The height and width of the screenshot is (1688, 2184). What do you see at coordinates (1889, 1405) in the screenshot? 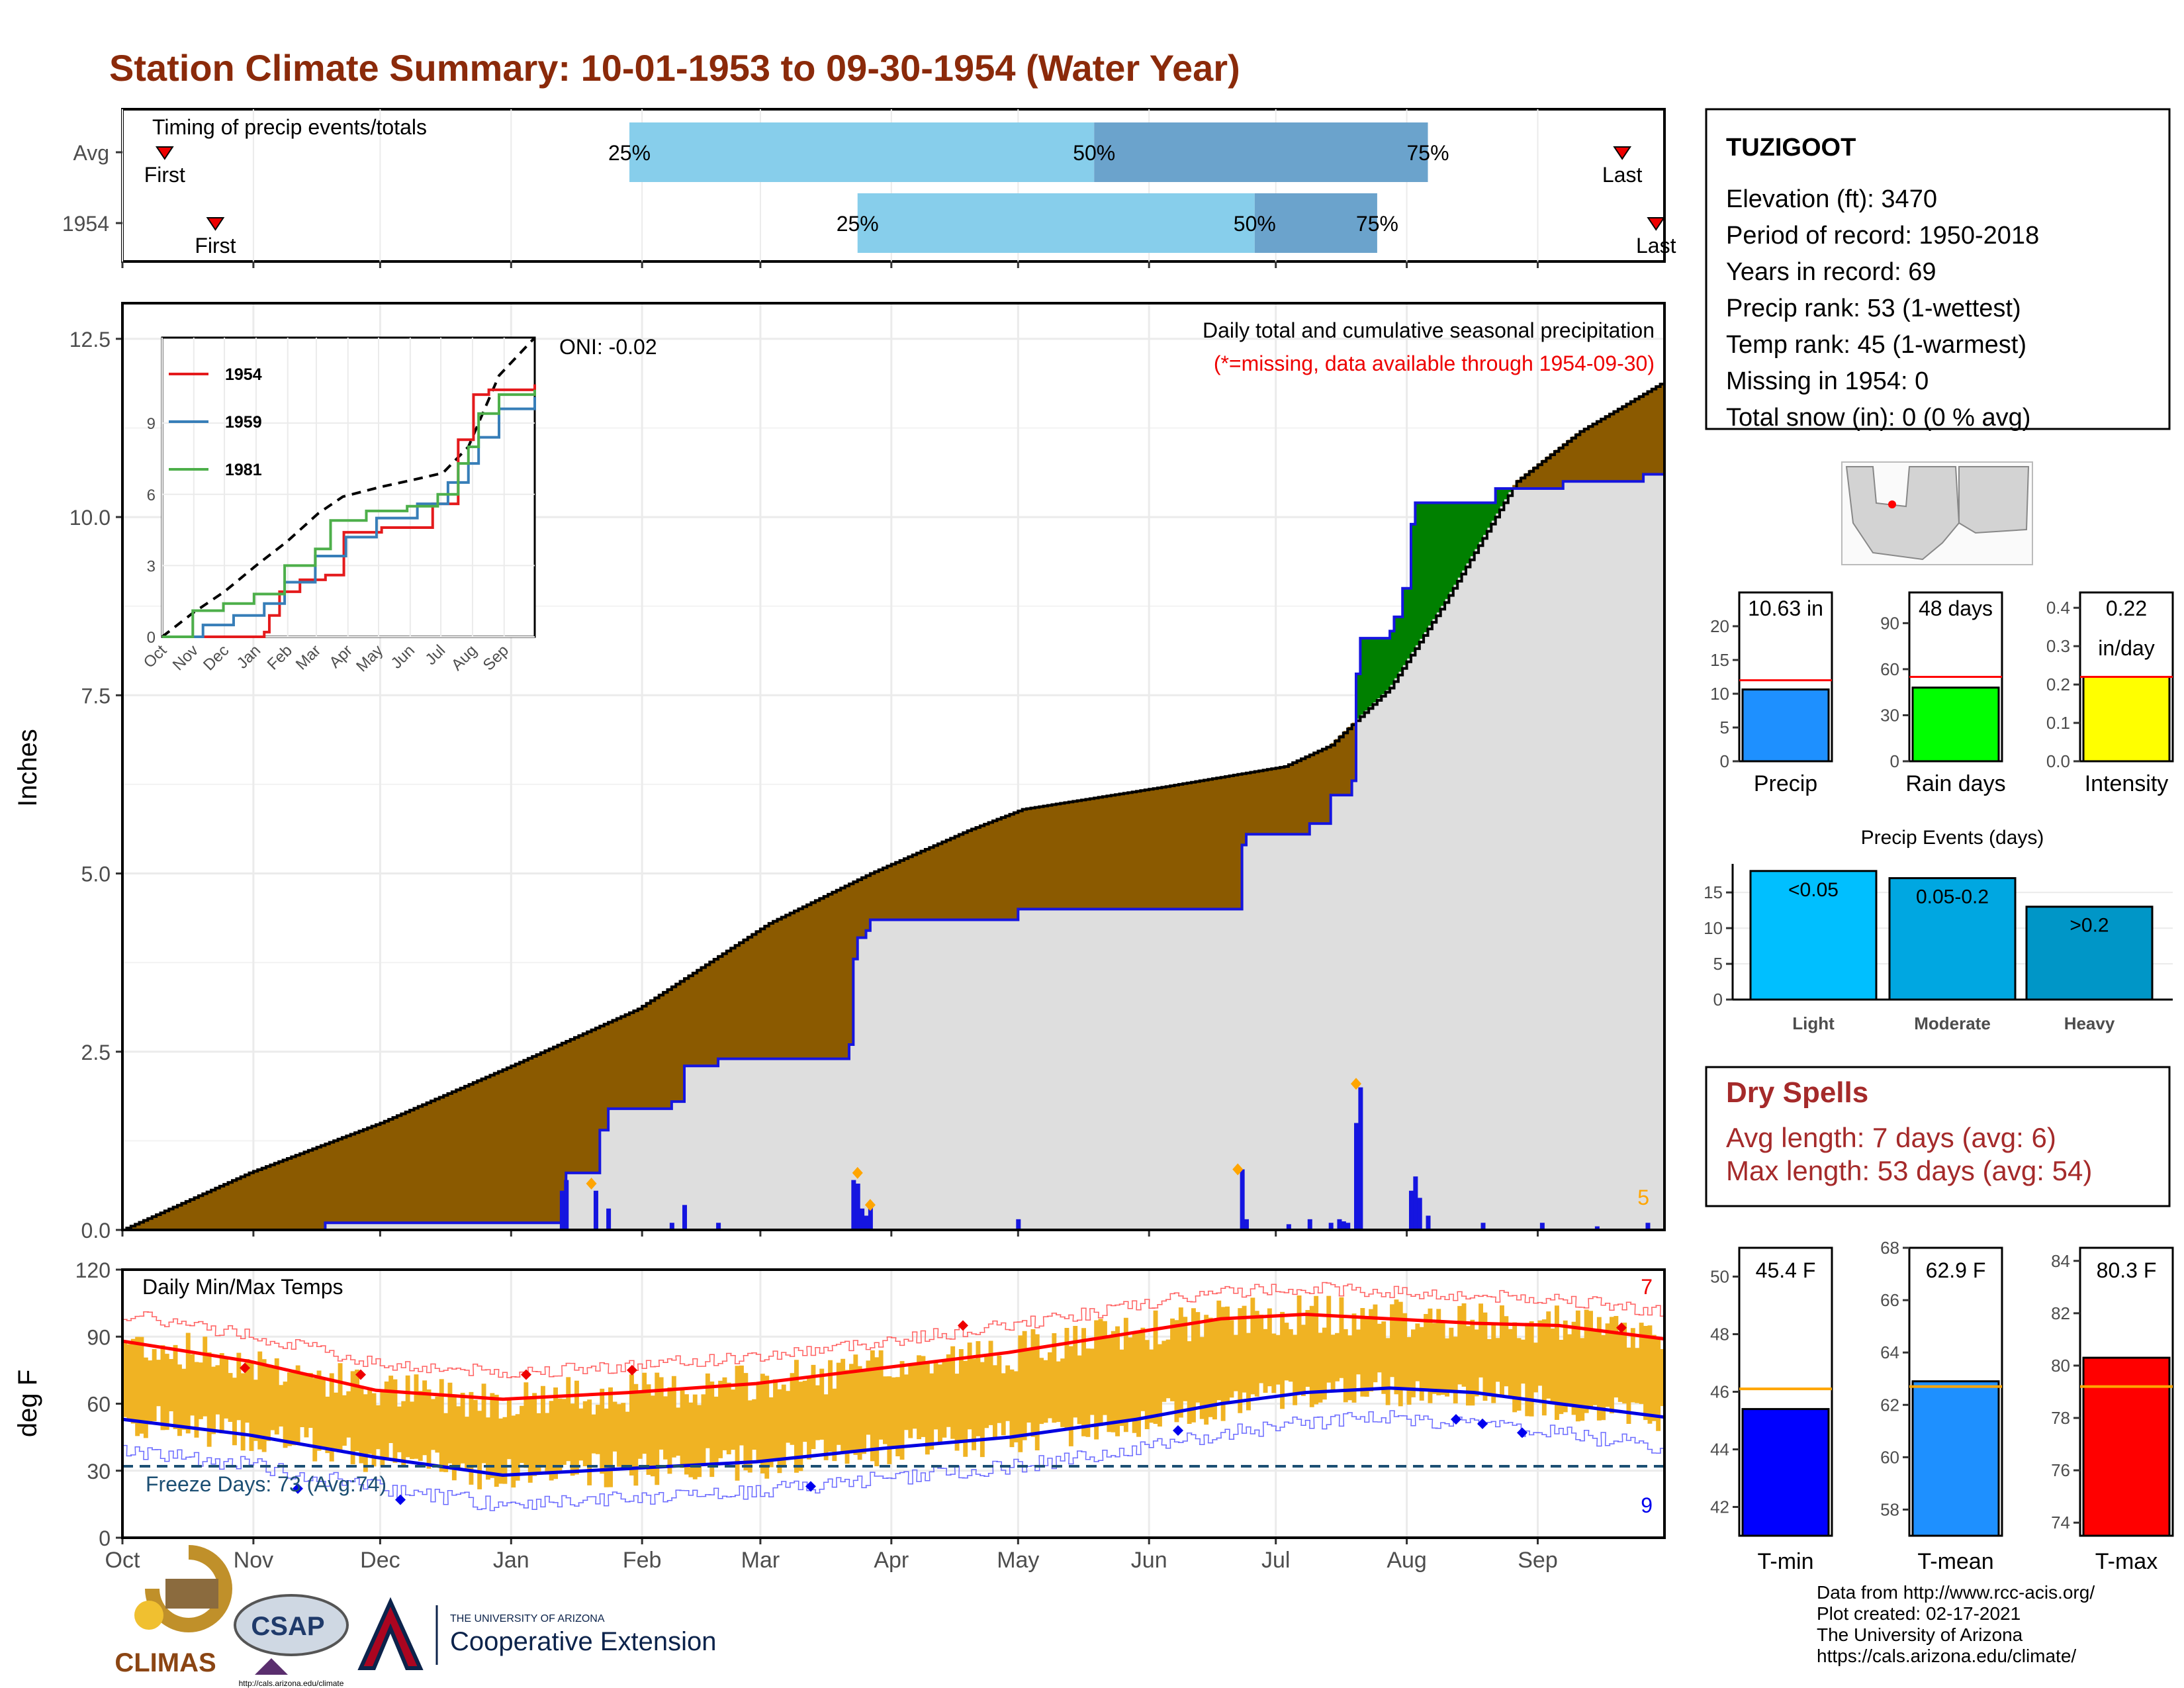
I see `temp-bar-tick: 62` at bounding box center [1889, 1405].